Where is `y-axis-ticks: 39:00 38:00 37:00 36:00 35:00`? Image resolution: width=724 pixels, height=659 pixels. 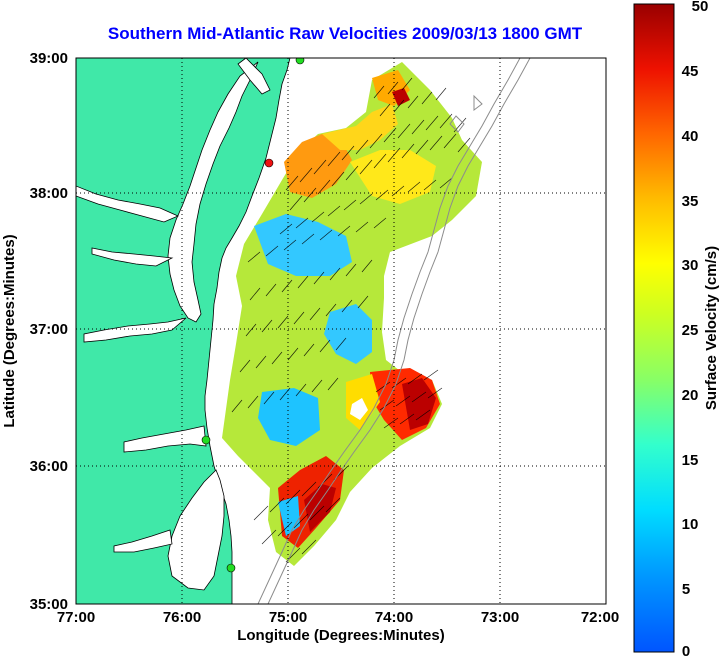
y-axis-ticks: 39:00 38:00 37:00 36:00 35:00 is located at coordinates (49, 331).